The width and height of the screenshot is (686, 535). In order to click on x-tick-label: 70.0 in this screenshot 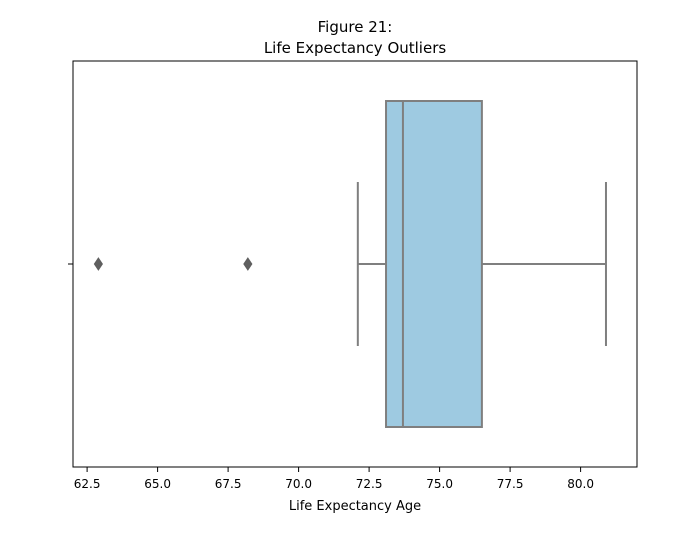, I will do `click(298, 484)`.